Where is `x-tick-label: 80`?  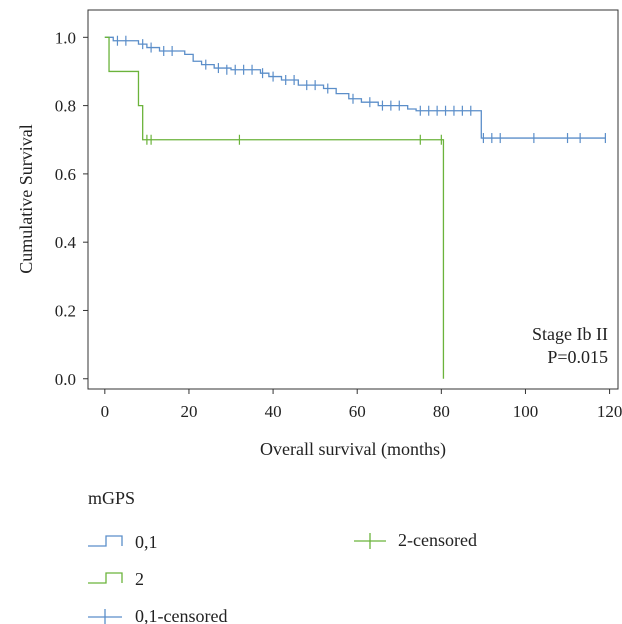 x-tick-label: 80 is located at coordinates (441, 411).